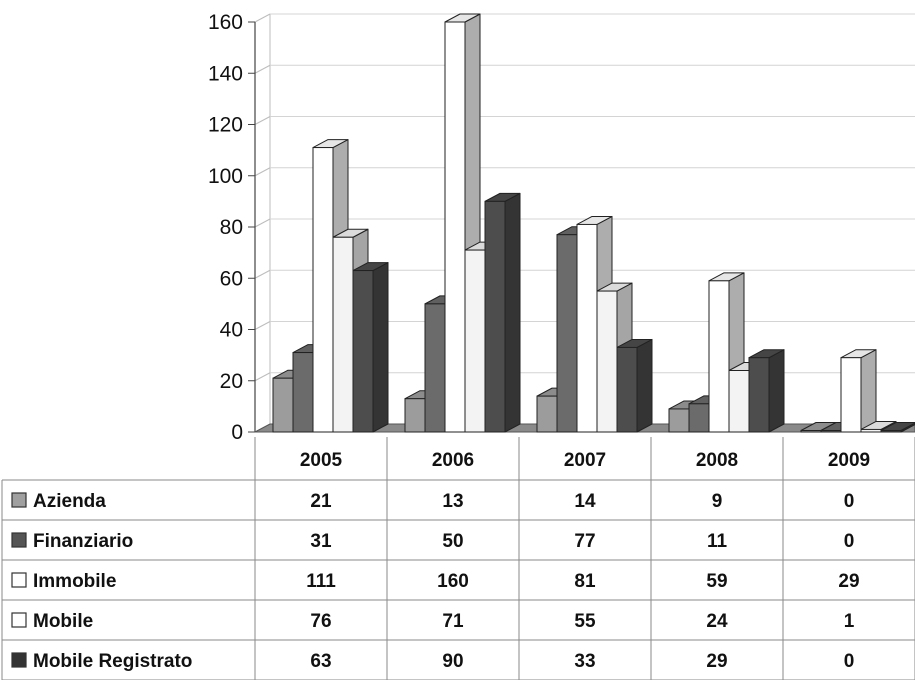 The height and width of the screenshot is (680, 915). Describe the element at coordinates (716, 581) in the screenshot. I see `table-cell: 59` at that location.